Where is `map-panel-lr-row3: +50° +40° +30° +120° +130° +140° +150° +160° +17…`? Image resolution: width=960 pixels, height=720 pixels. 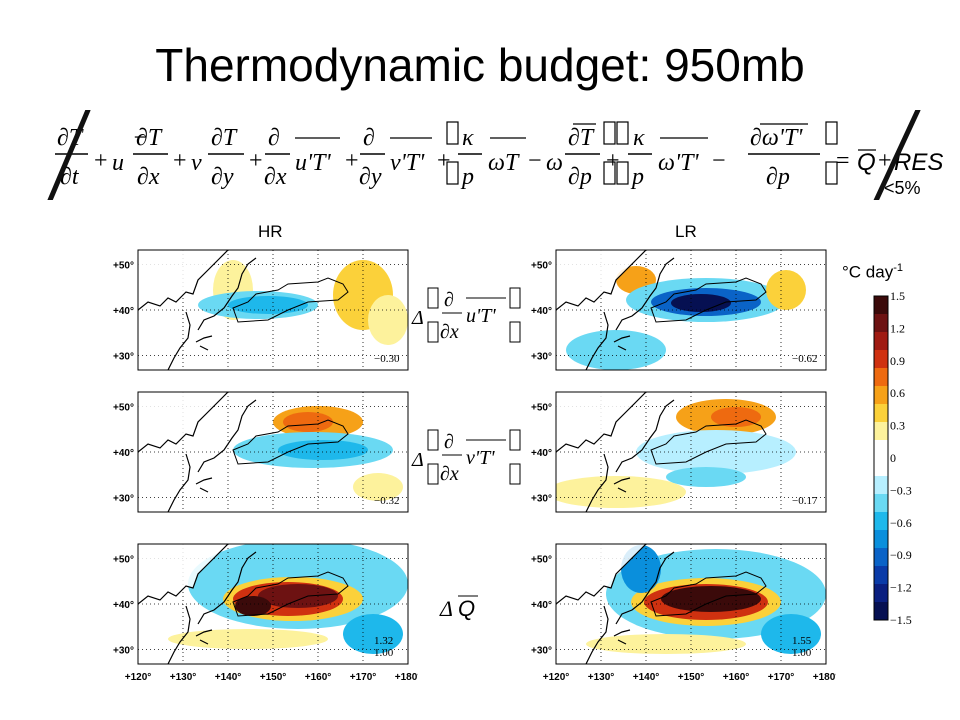
map-panel-lr-row3: +50° +40° +30° +120° +130° +140° +150° +160° +17… is located at coordinates (683, 613).